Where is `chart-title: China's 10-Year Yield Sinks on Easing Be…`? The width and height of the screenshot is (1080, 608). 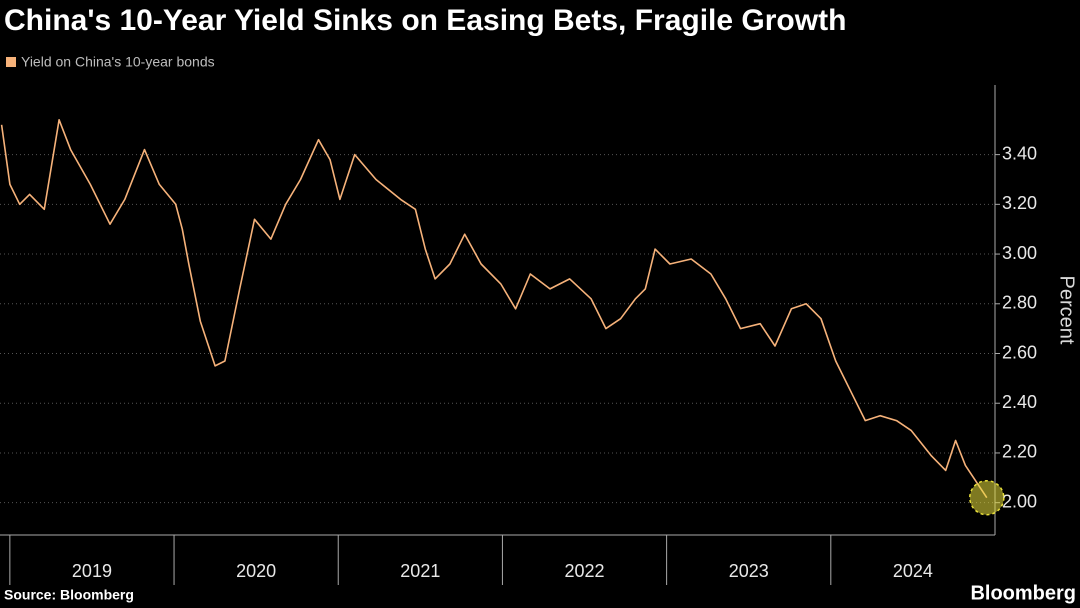
chart-title: China's 10-Year Yield Sinks on Easing Be… is located at coordinates (425, 20).